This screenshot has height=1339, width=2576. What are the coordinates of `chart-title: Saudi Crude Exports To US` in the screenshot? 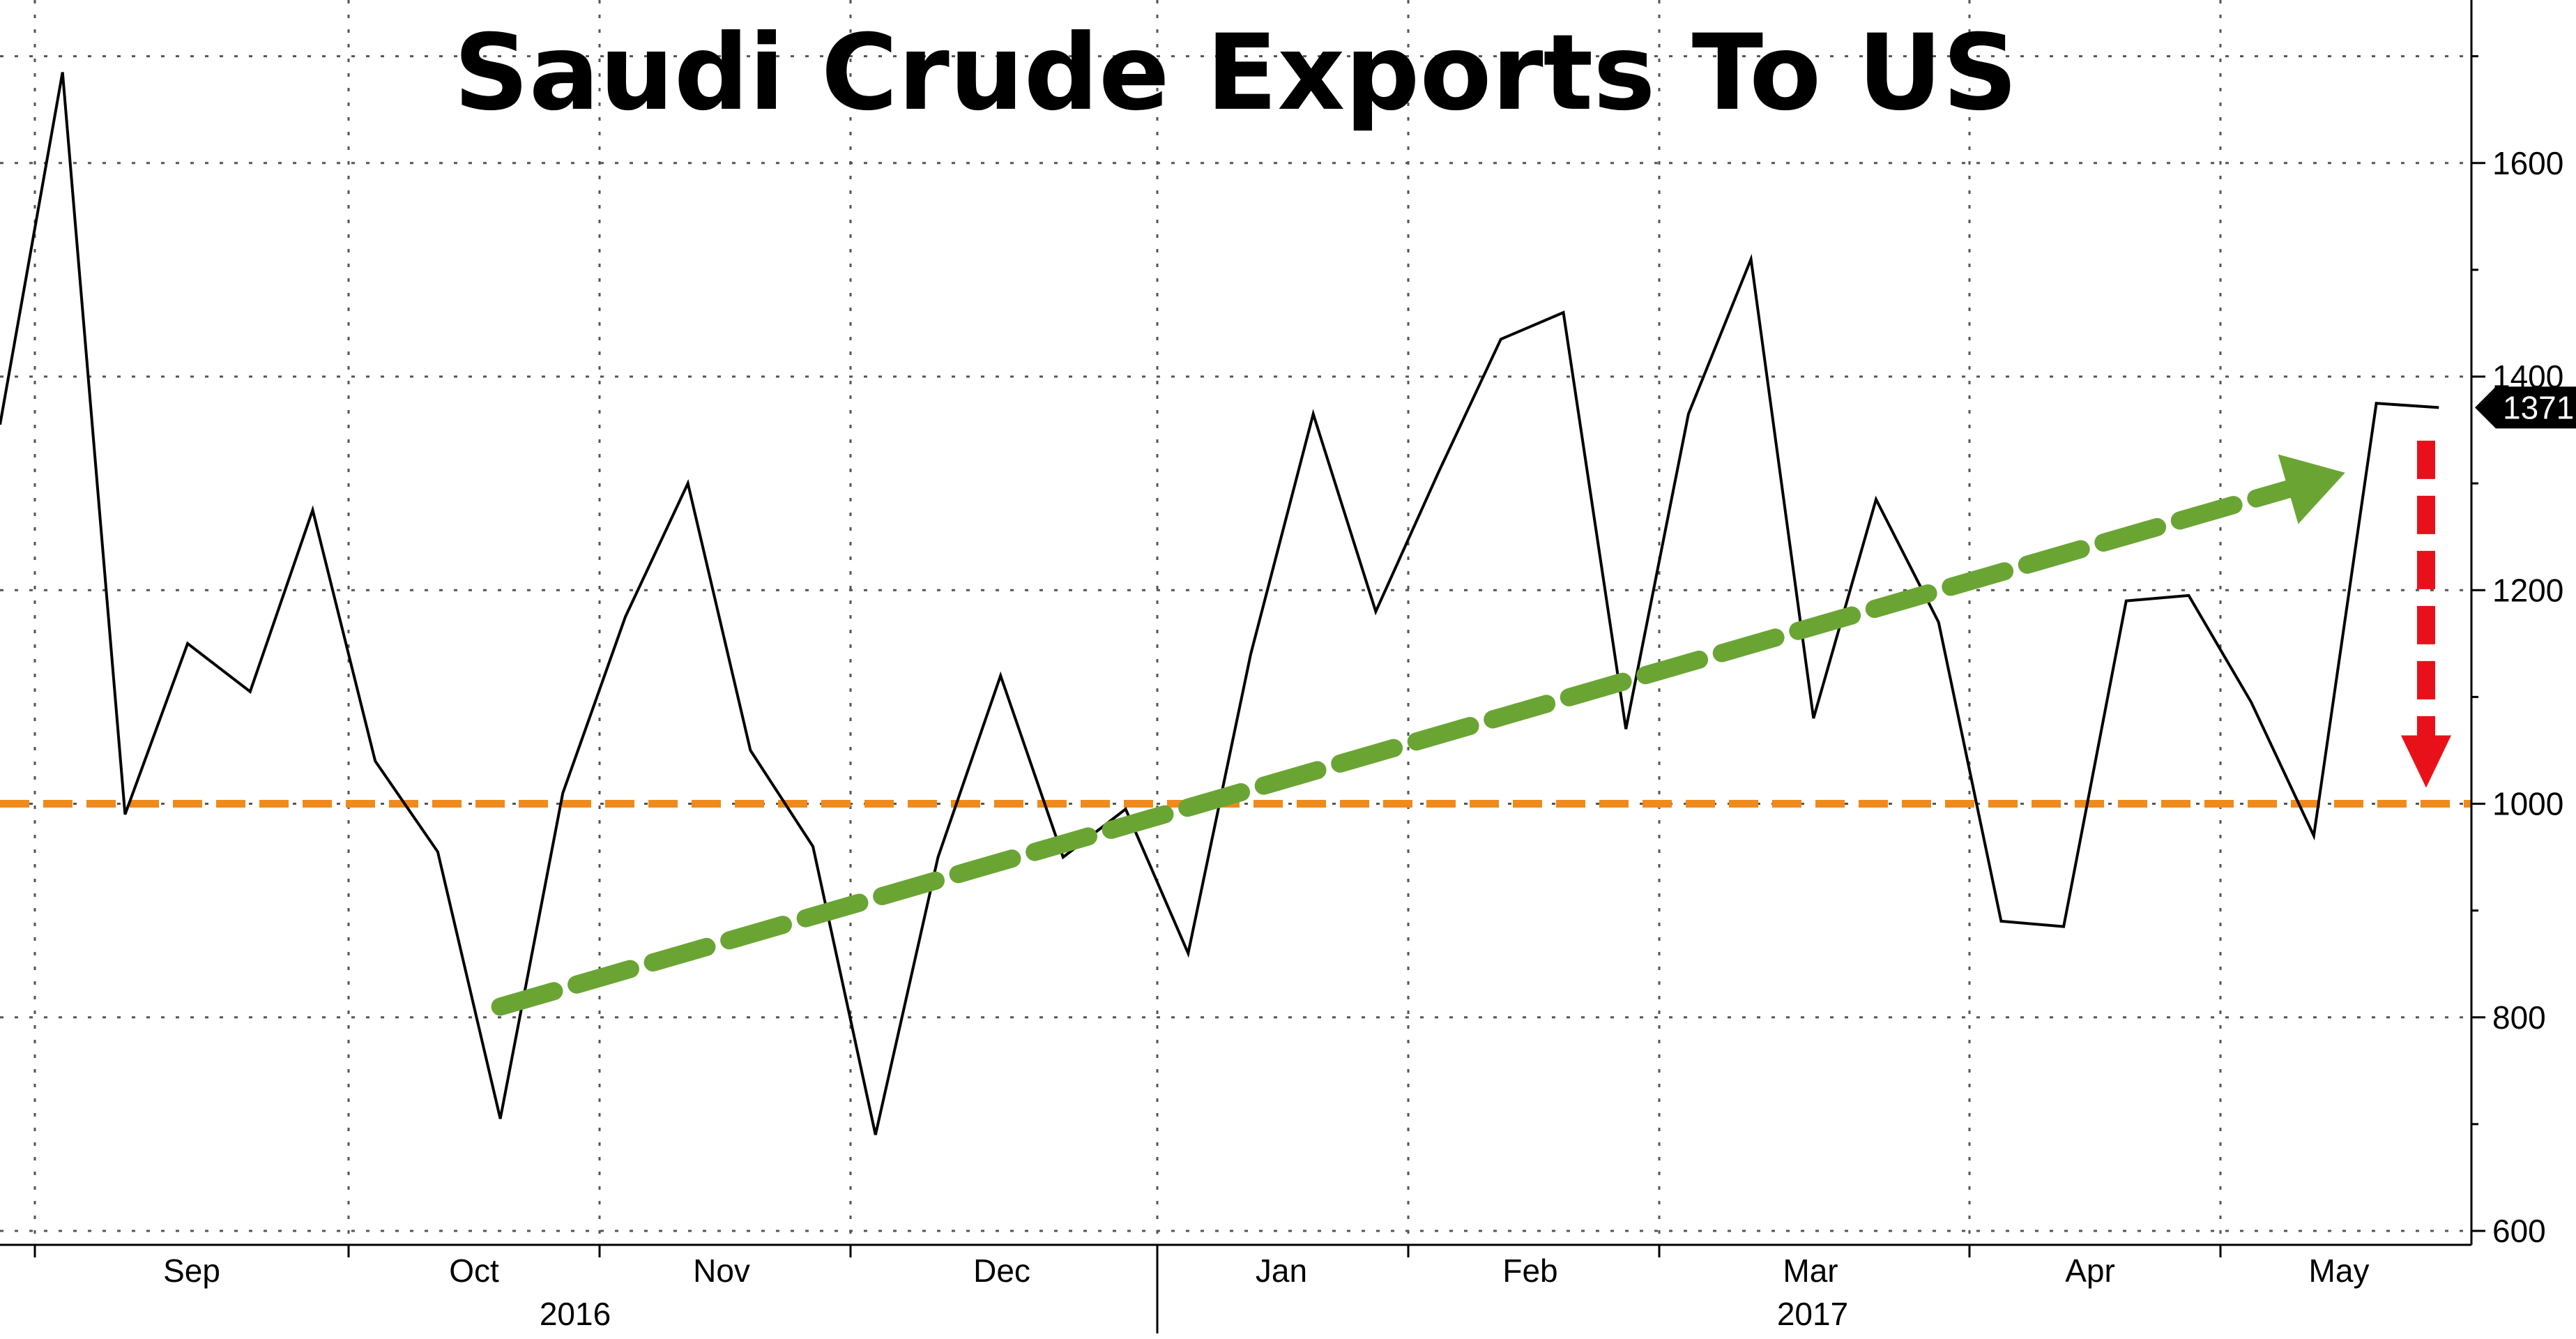 It's located at (1236, 73).